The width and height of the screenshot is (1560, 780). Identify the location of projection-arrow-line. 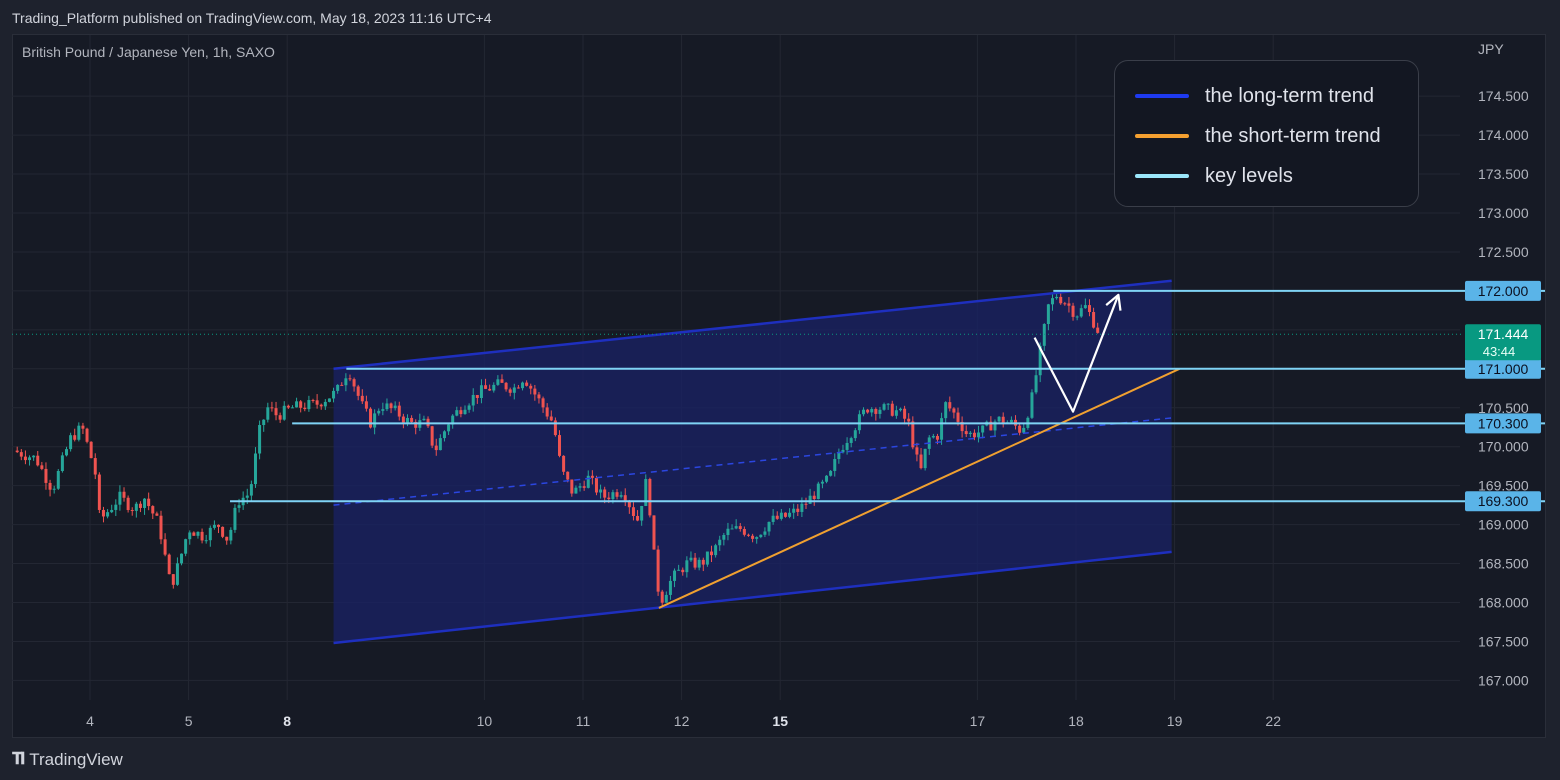
(1076, 353).